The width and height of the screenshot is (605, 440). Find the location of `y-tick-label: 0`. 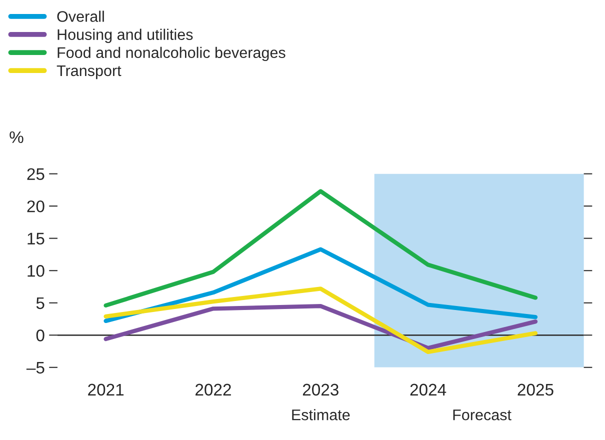

y-tick-label: 0 is located at coordinates (40, 336).